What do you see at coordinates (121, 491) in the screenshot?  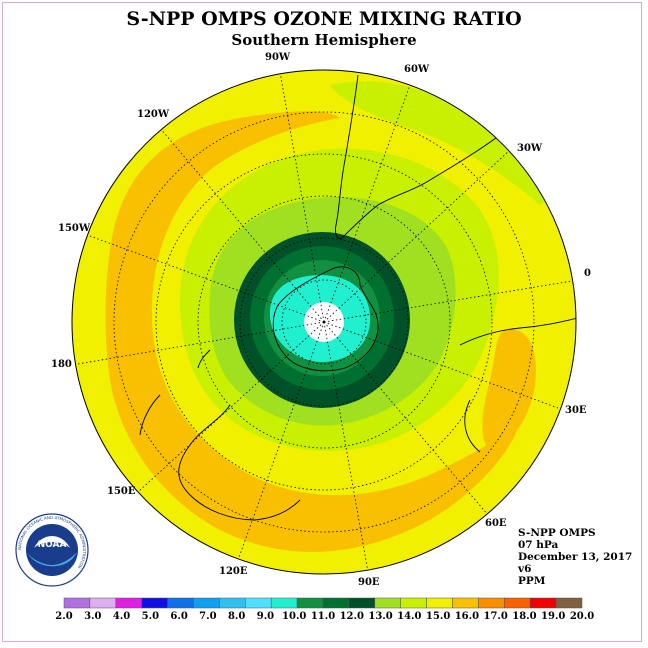 I see `lon-label-150e: 150E` at bounding box center [121, 491].